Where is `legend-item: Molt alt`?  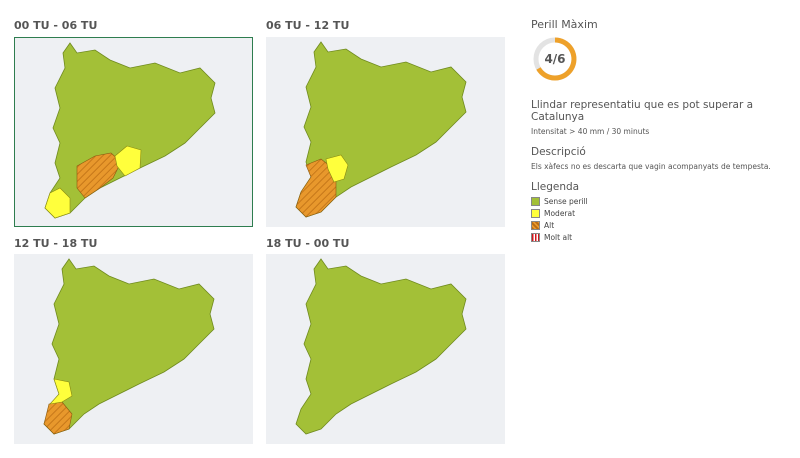 legend-item: Molt alt is located at coordinates (662, 237).